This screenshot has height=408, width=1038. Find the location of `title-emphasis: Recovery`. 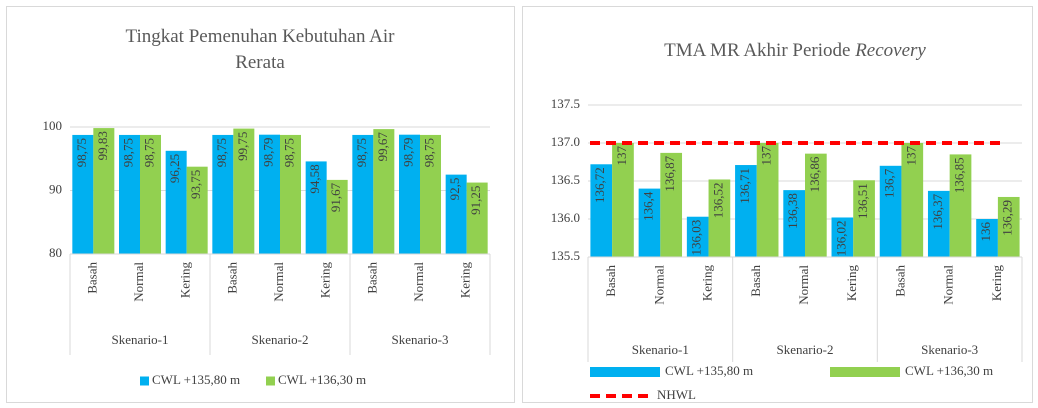

title-emphasis: Recovery is located at coordinates (890, 50).